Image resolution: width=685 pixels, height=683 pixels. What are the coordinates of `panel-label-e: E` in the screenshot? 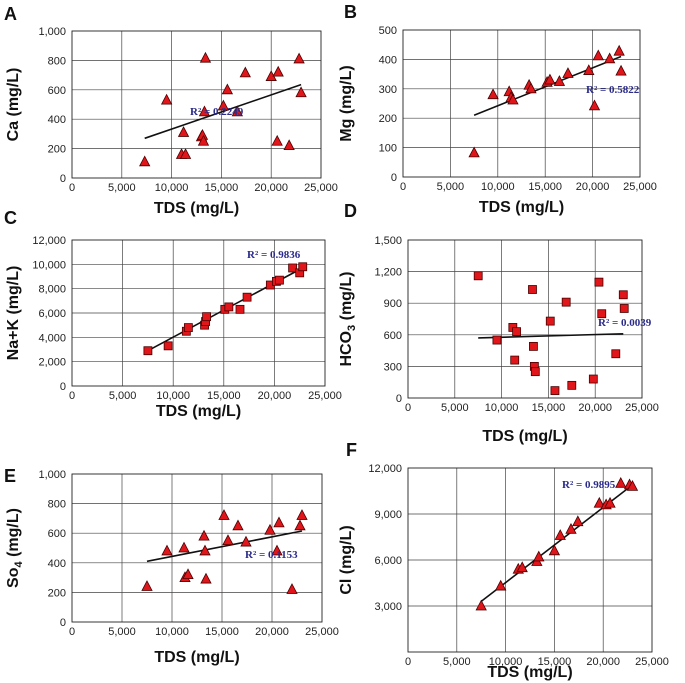 It's located at (10, 476).